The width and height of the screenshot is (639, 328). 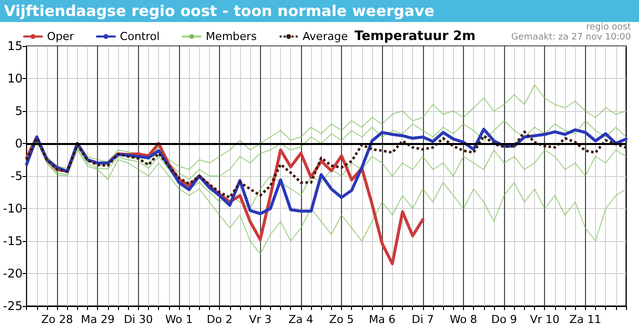 What do you see at coordinates (423, 319) in the screenshot?
I see `x-tick-label: Di 7` at bounding box center [423, 319].